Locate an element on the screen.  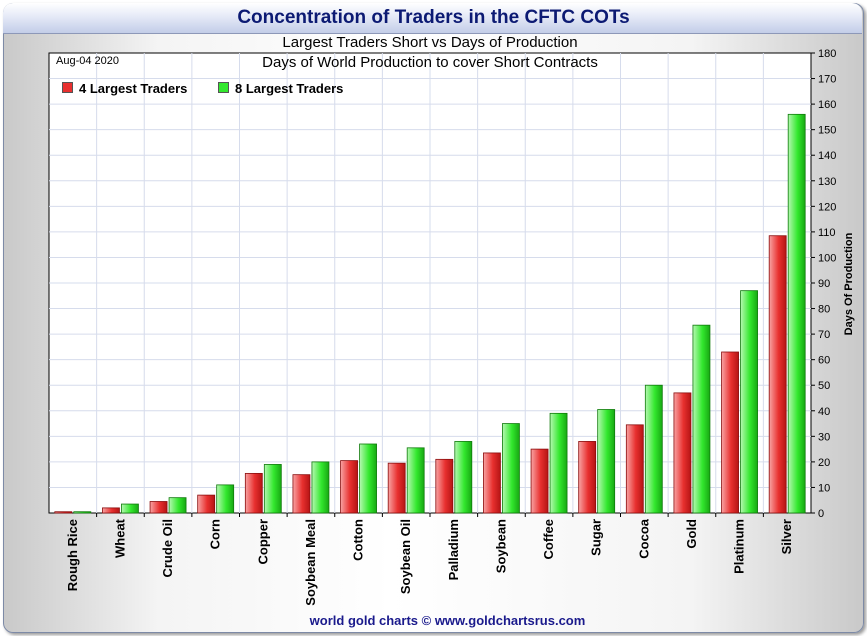
y-tick-label: 40 is located at coordinates (824, 412).